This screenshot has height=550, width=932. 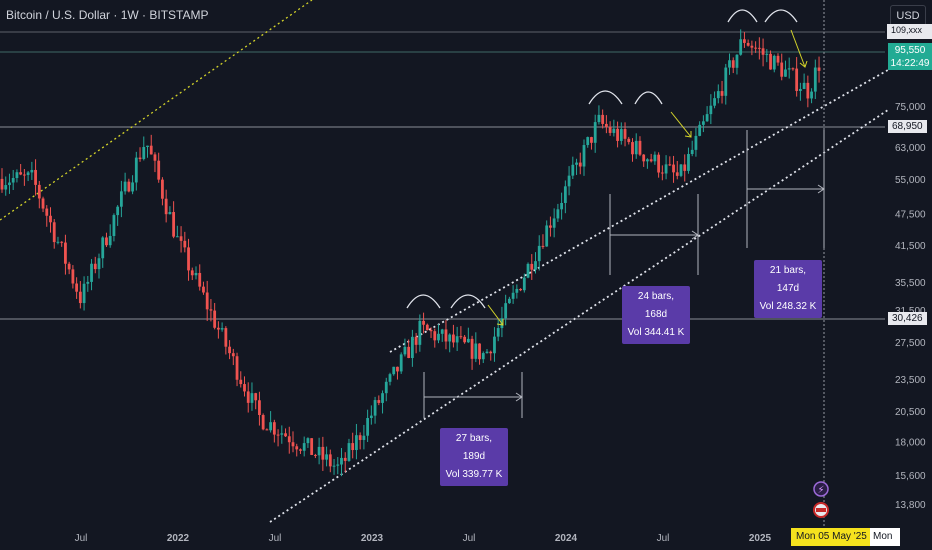 I want to click on x-tick-label: 2022, so click(x=178, y=538).